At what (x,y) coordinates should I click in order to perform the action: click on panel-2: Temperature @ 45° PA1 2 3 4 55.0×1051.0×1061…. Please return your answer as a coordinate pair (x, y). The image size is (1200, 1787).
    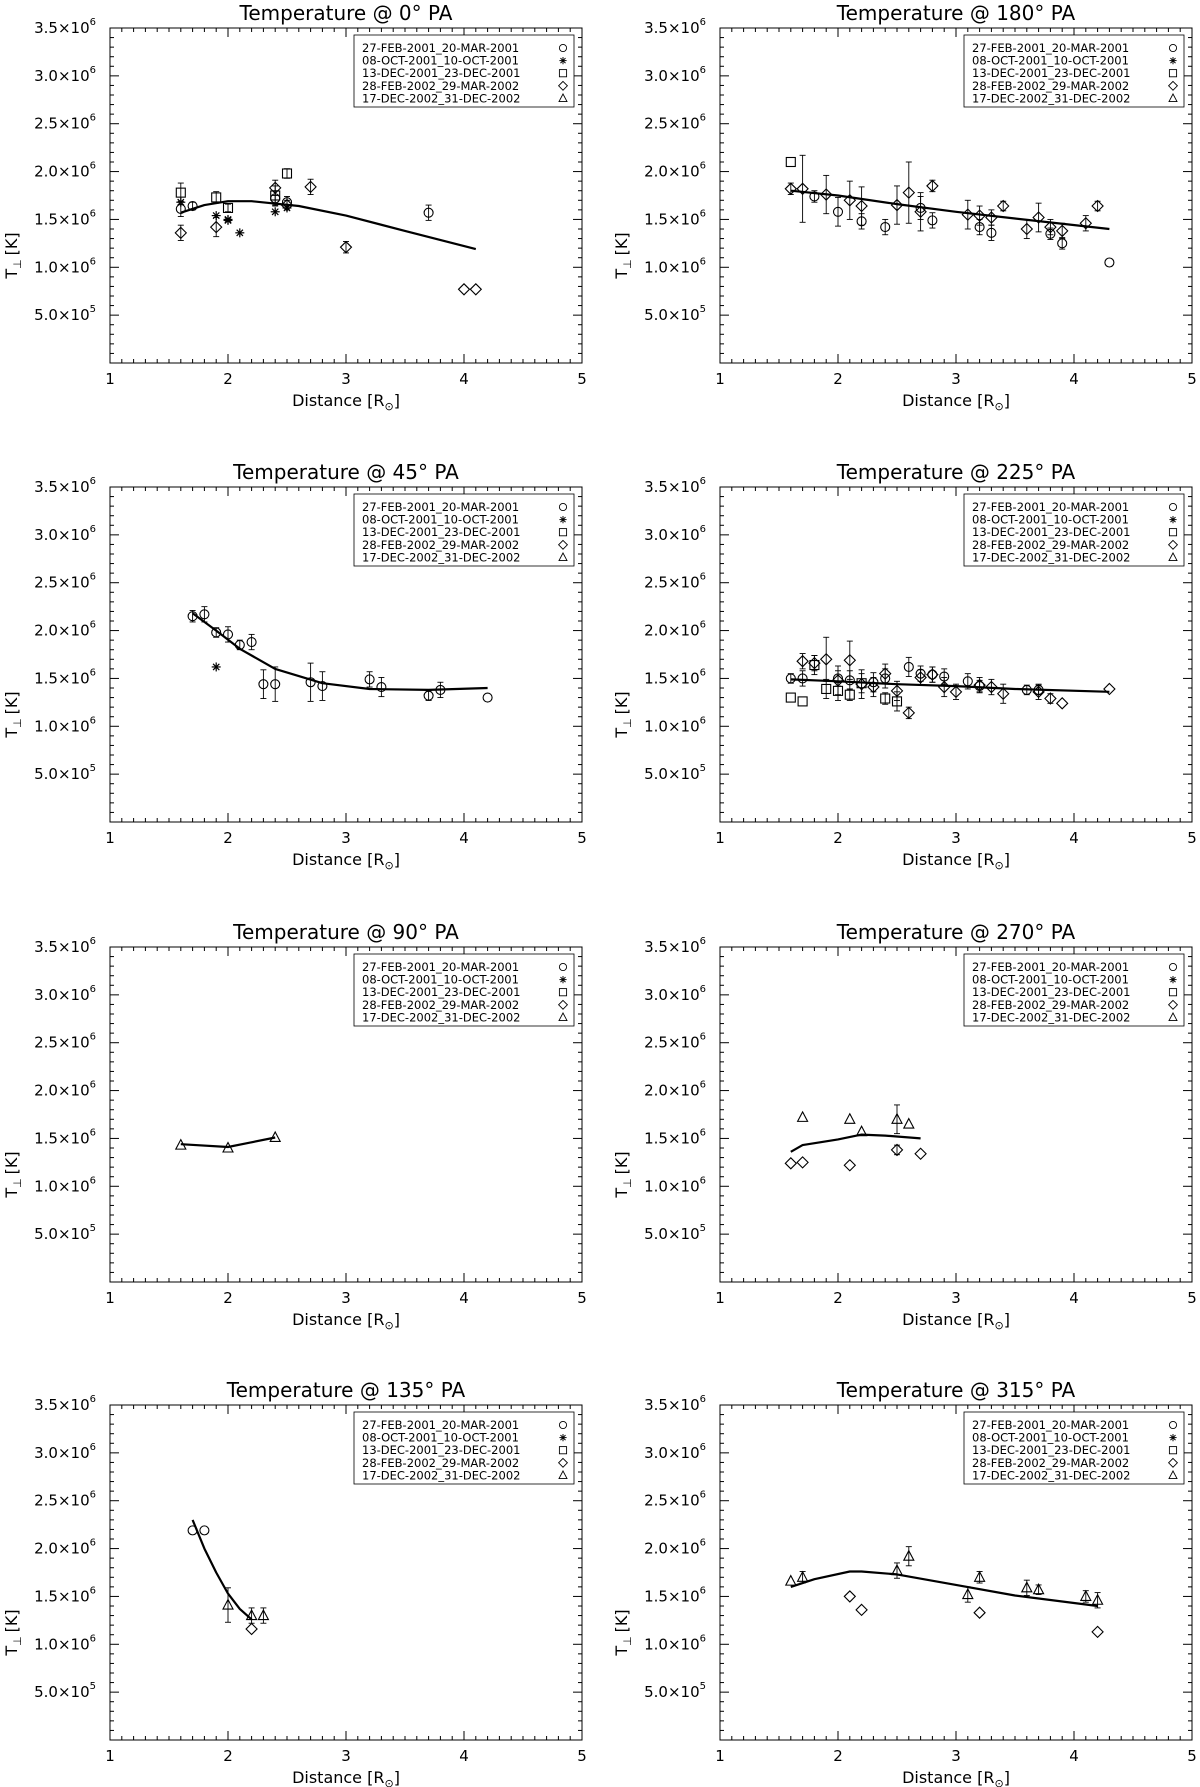
    Looking at the image, I should click on (294, 666).